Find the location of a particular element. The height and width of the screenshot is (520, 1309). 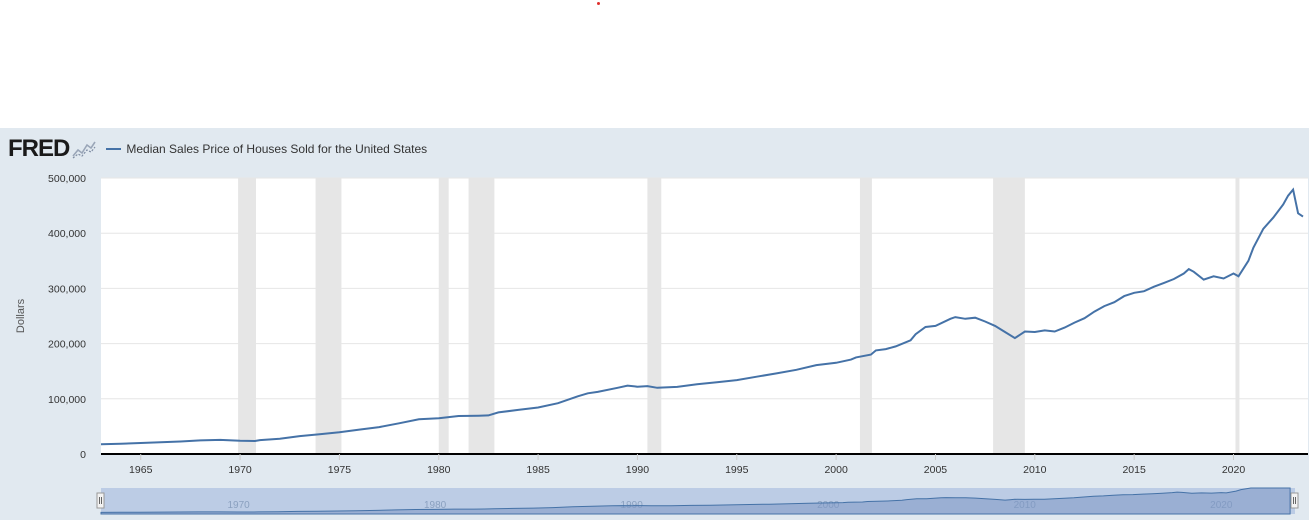

x-tick-label: 1970 is located at coordinates (240, 470).